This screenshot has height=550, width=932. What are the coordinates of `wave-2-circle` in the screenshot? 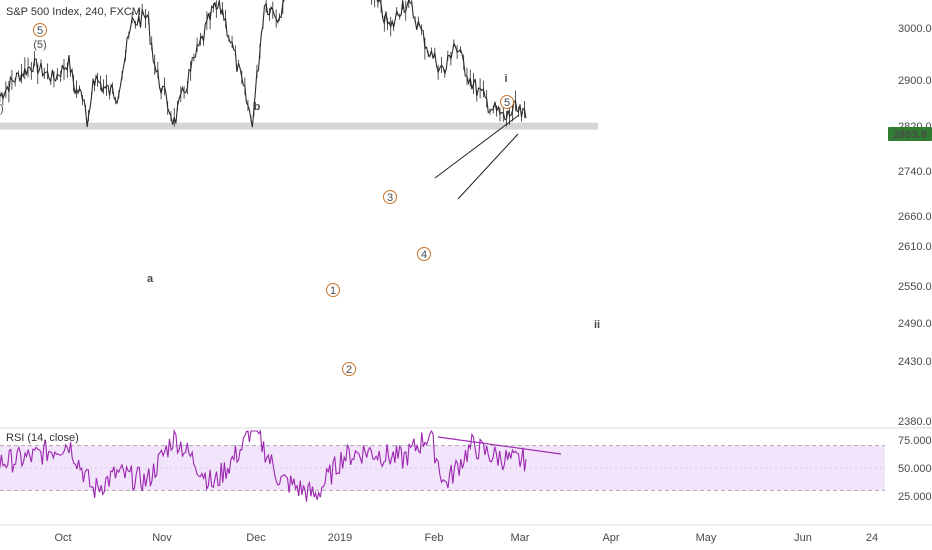 It's located at (349, 369).